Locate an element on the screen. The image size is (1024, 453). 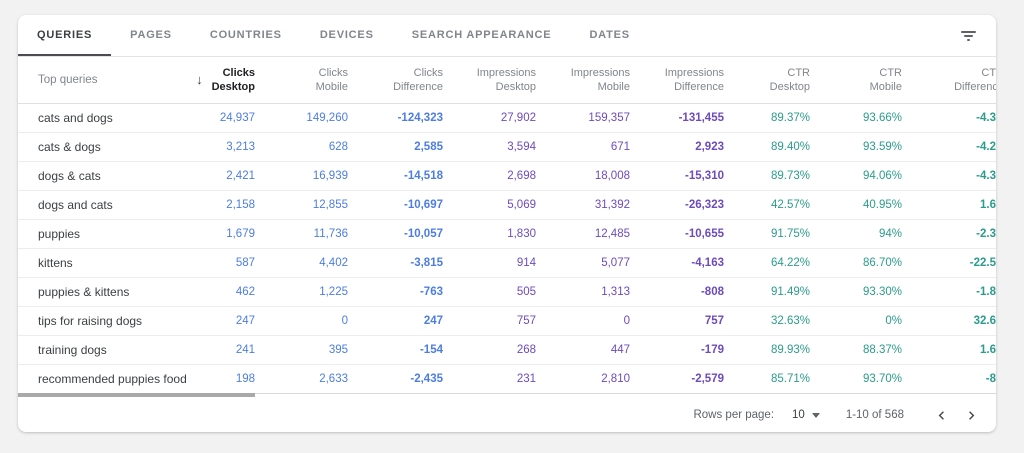
query-cell: kittens is located at coordinates (55, 263).